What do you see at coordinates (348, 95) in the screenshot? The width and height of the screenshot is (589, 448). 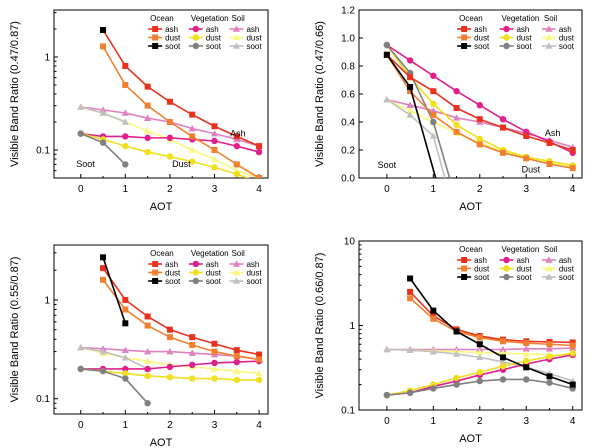 I see `y-tick-label: 0.6` at bounding box center [348, 95].